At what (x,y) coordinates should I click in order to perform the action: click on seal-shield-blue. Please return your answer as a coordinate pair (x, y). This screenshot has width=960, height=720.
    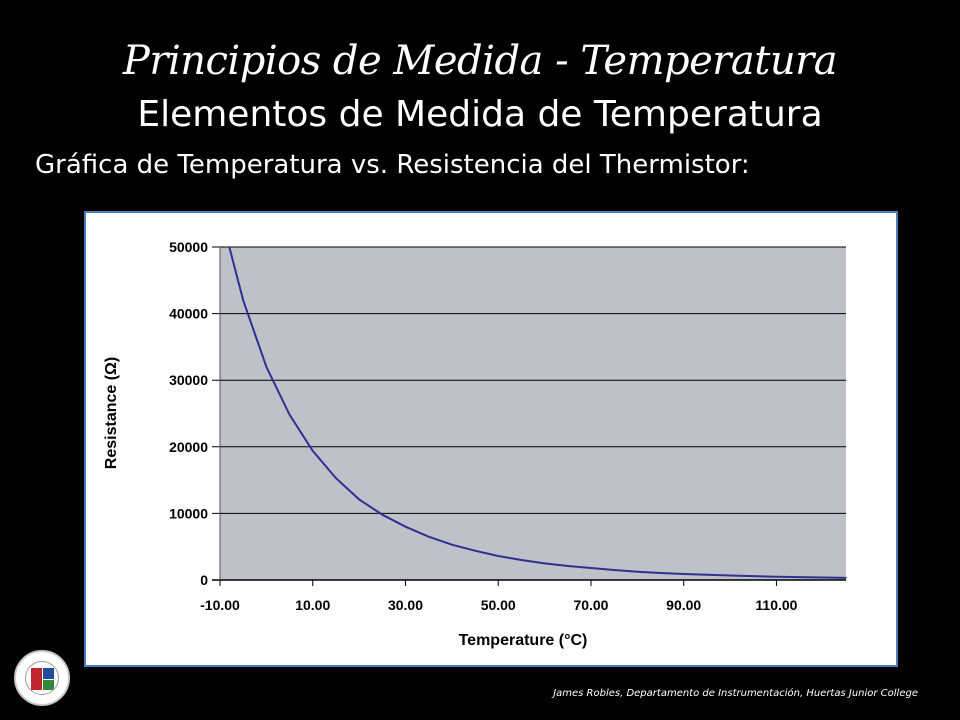
    Looking at the image, I should click on (48, 673).